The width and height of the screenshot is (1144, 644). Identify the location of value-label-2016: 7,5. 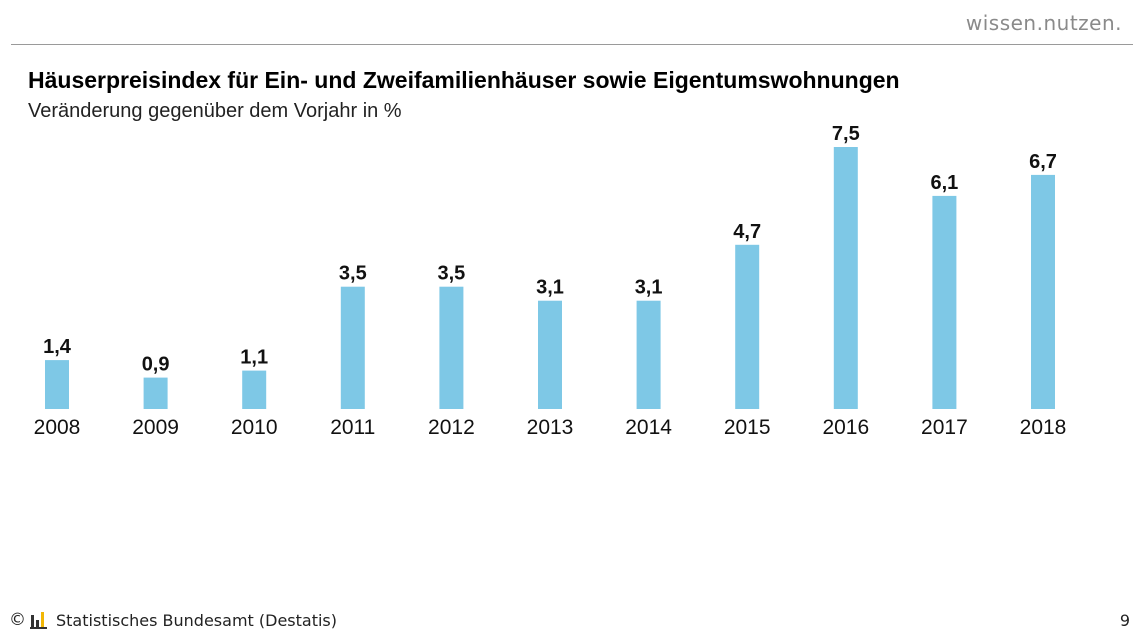
(846, 134).